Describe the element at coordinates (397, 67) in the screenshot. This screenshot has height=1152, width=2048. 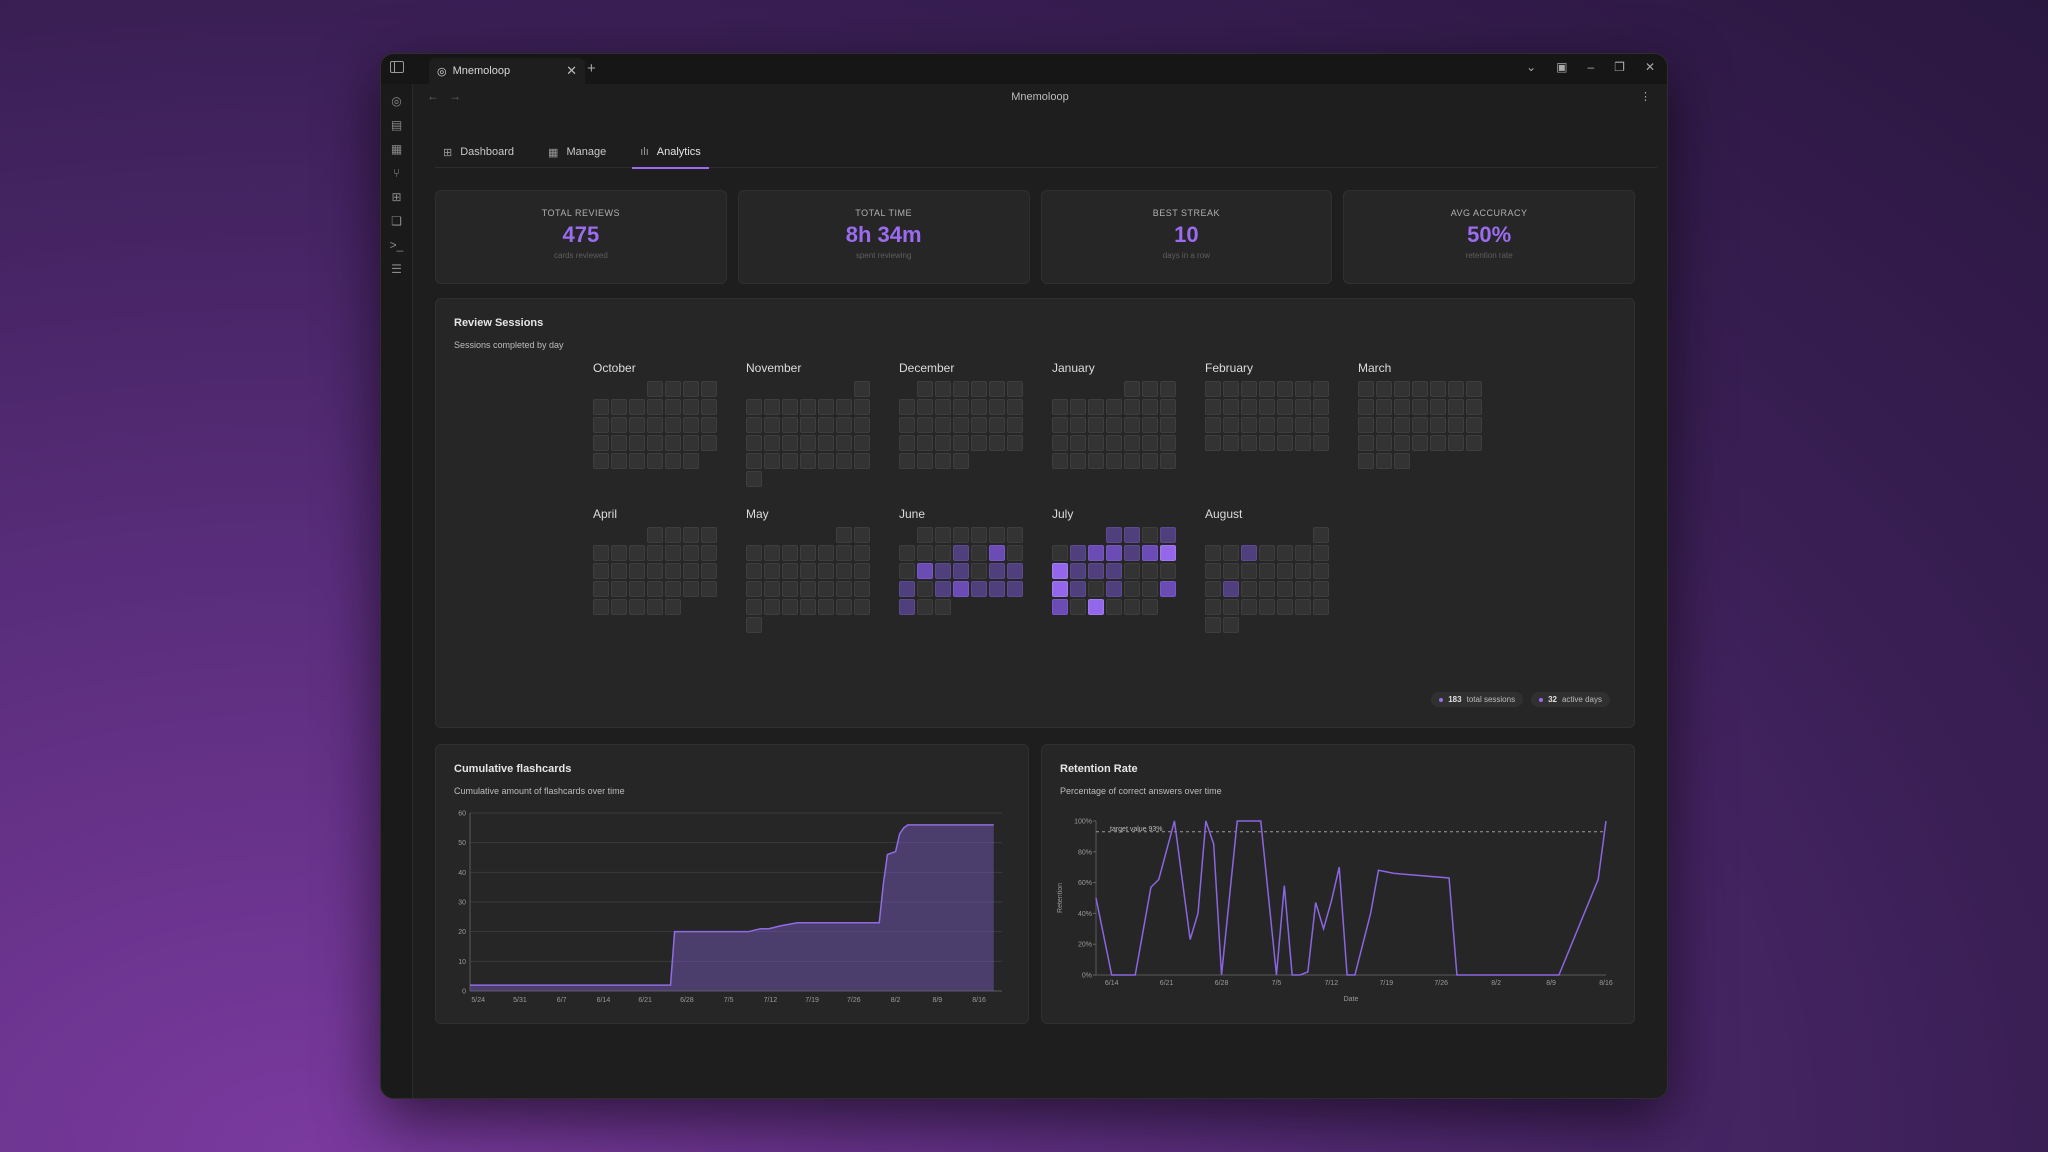
I see `sidebar-toggle-icon` at that location.